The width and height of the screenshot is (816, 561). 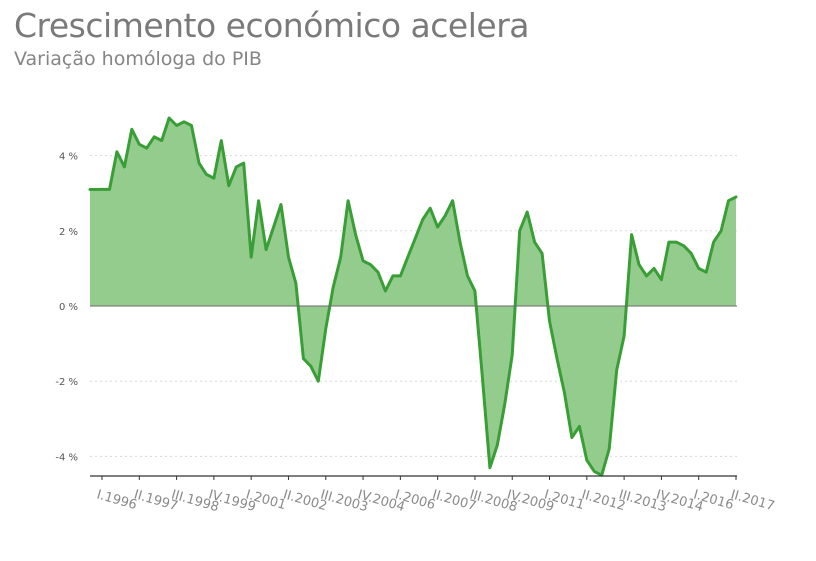 I want to click on chart-subtitle: Variação homóloga do PIB, so click(x=138, y=59).